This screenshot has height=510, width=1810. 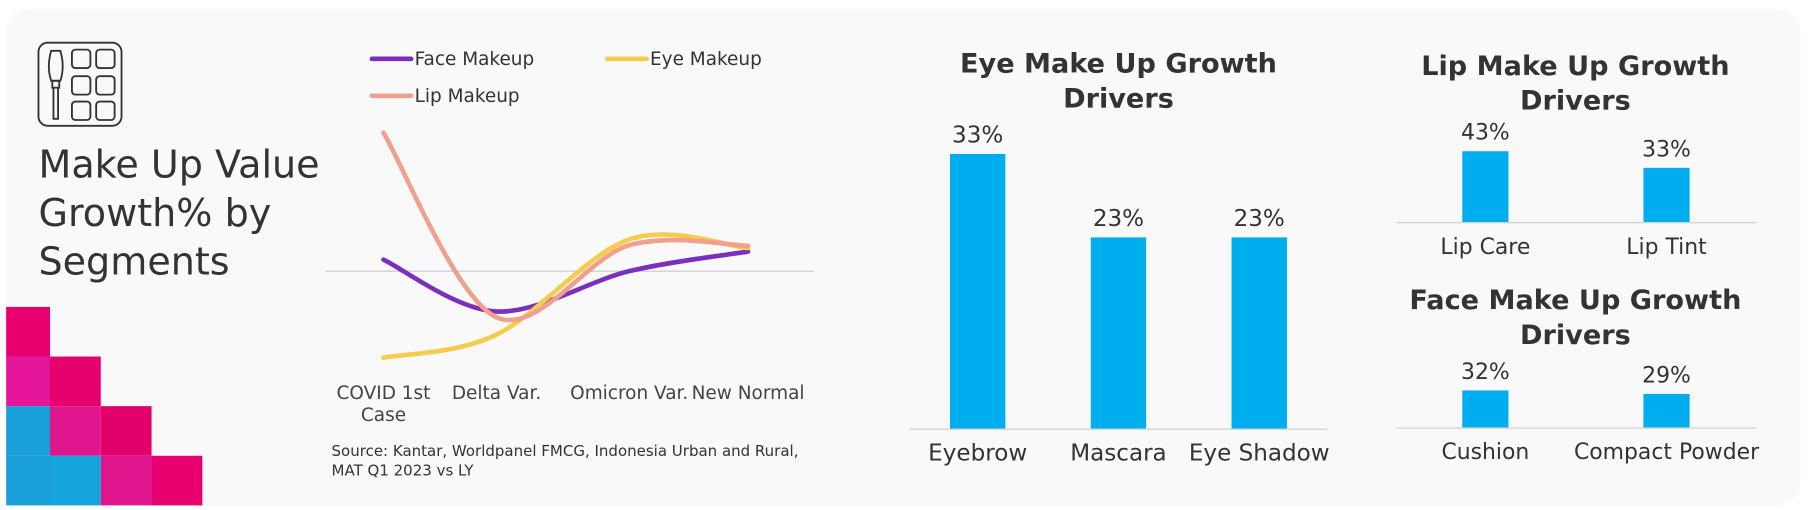 I want to click on main-title: Make Up Value Growth% by Segments, so click(x=179, y=212).